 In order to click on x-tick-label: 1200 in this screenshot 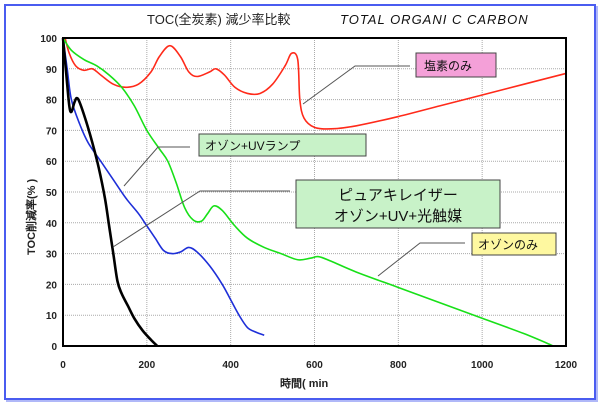, I will do `click(566, 365)`.